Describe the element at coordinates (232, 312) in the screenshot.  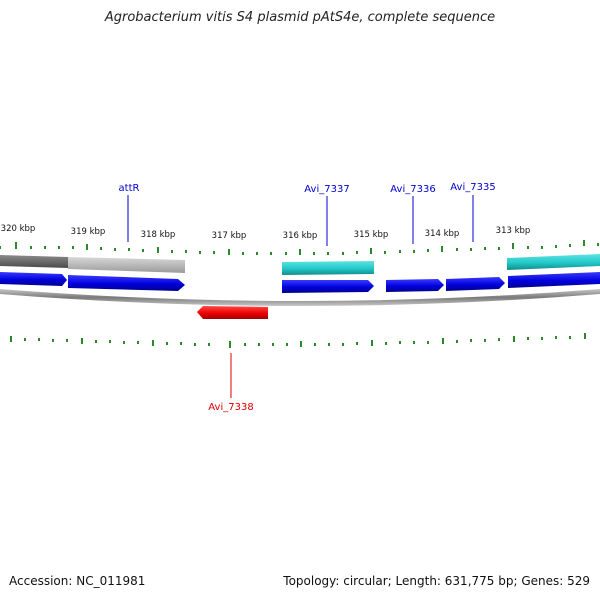
I see `reverse-gene-arrow` at that location.